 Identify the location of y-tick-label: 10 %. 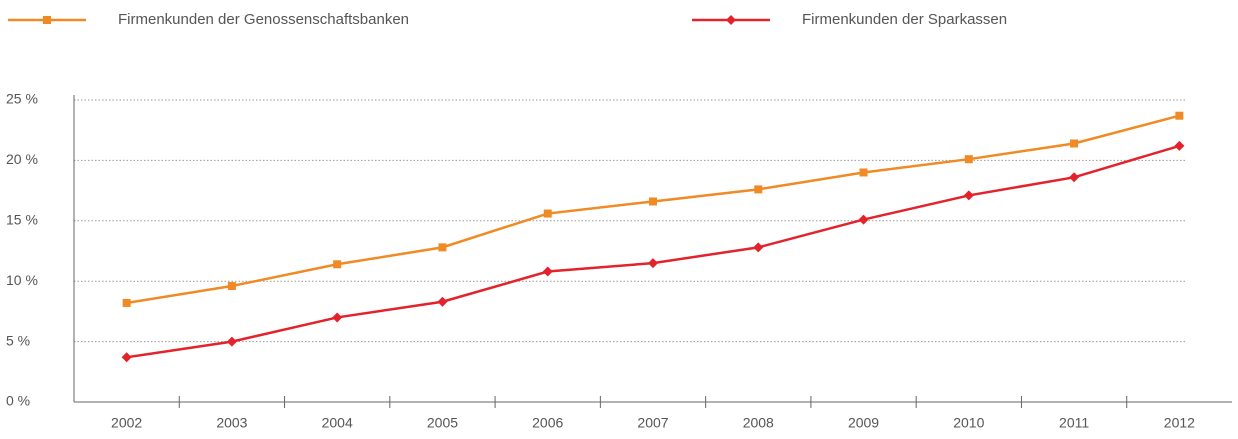
(22, 280).